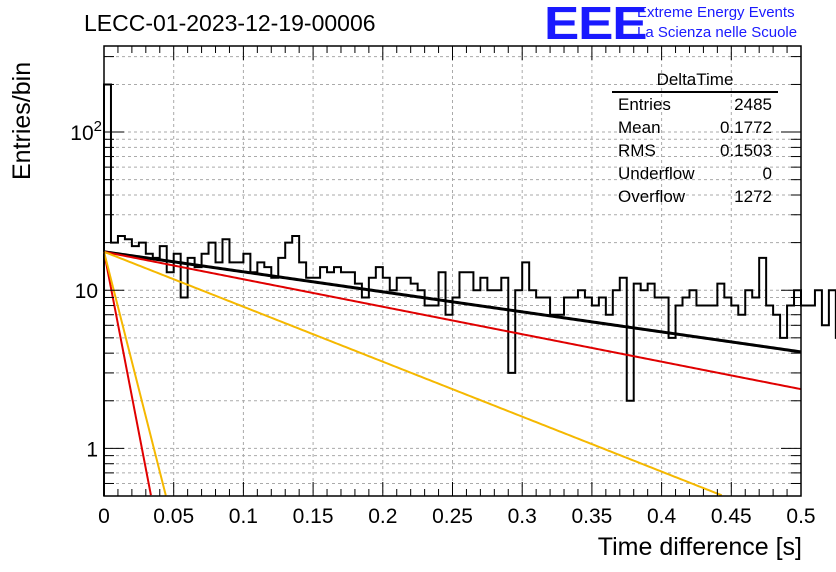 Image resolution: width=836 pixels, height=572 pixels. I want to click on stats-label: Overflow, so click(652, 196).